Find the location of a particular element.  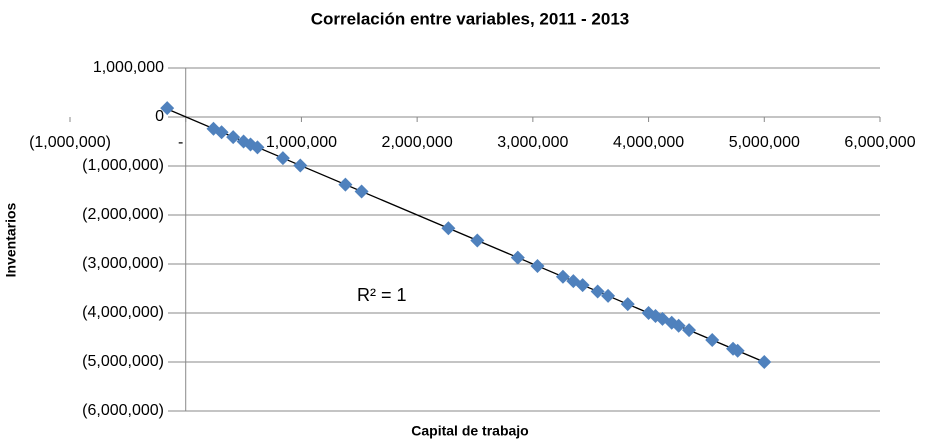

y-axis-label: Inventarios is located at coordinates (11, 239).